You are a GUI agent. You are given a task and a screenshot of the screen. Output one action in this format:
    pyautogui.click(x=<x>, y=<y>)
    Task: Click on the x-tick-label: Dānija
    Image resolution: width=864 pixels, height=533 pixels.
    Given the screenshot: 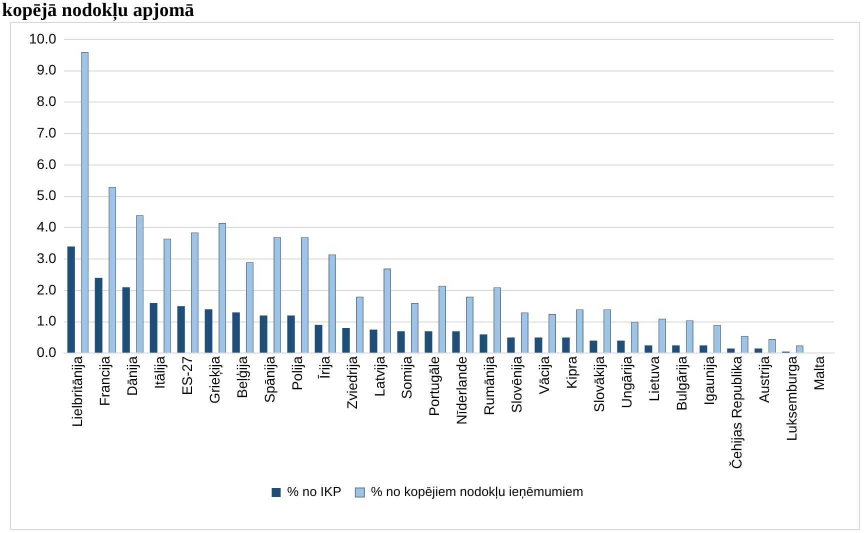 What is the action you would take?
    pyautogui.click(x=132, y=376)
    